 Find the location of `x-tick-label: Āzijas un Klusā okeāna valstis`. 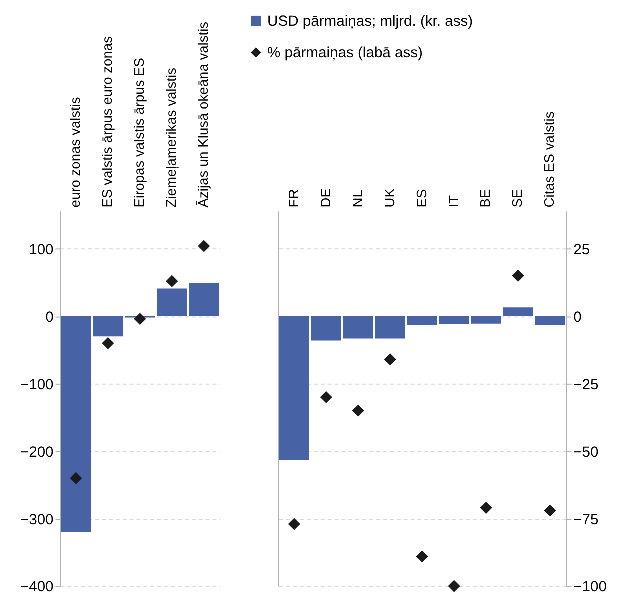

x-tick-label: Āzijas un Klusā okeāna valstis is located at coordinates (203, 115).